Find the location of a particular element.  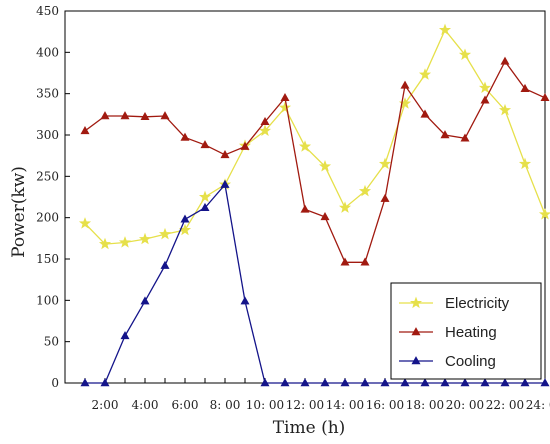

x-tick-label: 10: 00 is located at coordinates (265, 405).